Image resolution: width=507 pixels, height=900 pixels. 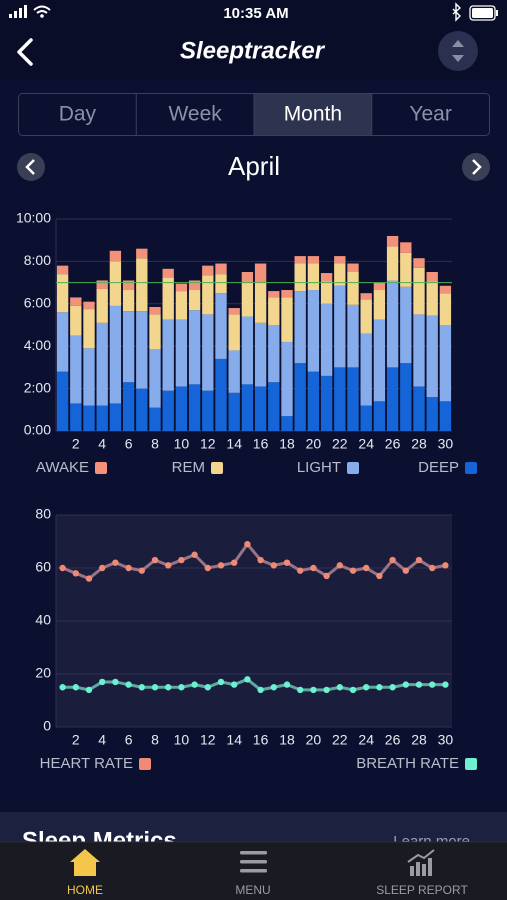 What do you see at coordinates (252, 890) in the screenshot?
I see `nav-label: MENU` at bounding box center [252, 890].